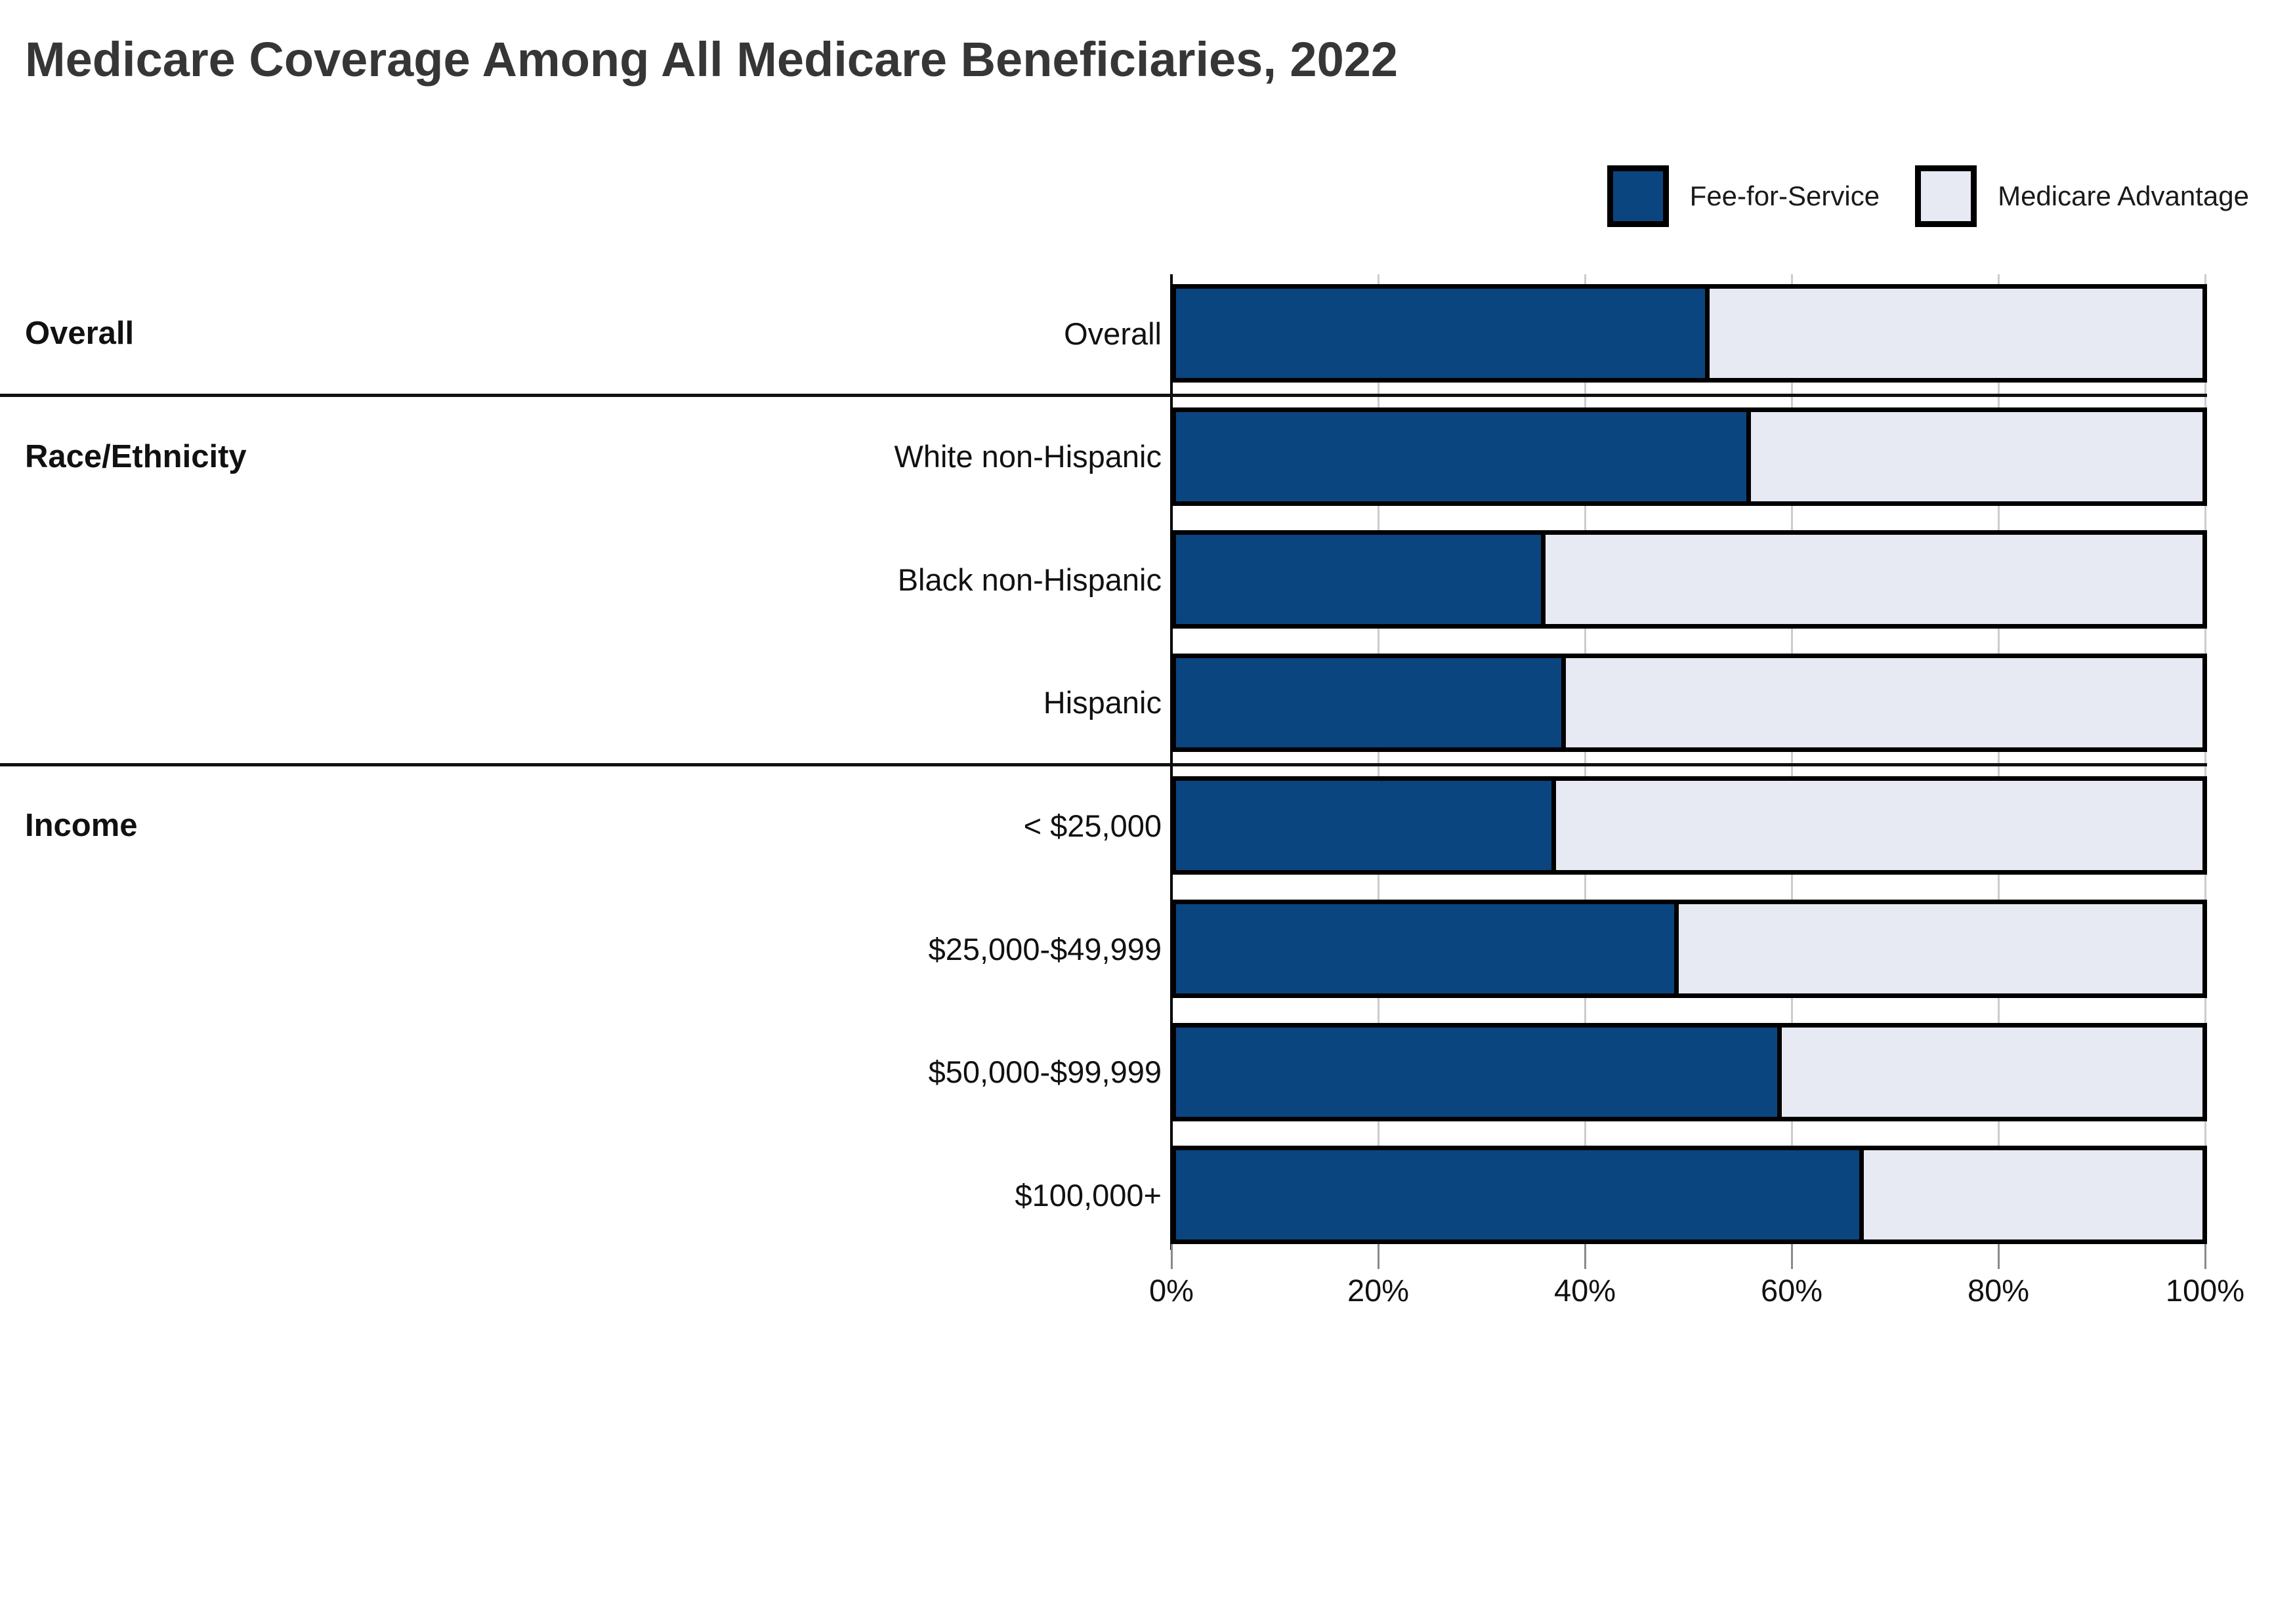 The image size is (2274, 1624). Describe the element at coordinates (81, 826) in the screenshot. I see `section-label: Income` at that location.